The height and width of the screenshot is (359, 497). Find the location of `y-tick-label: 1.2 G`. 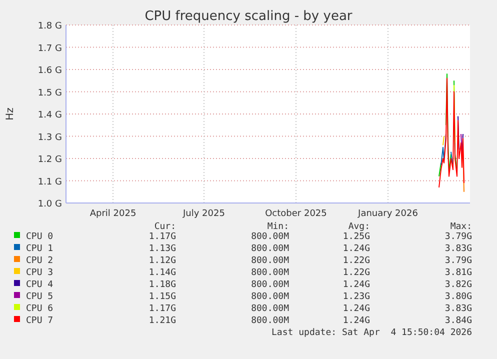

y-tick-label: 1.2 G is located at coordinates (50, 160).